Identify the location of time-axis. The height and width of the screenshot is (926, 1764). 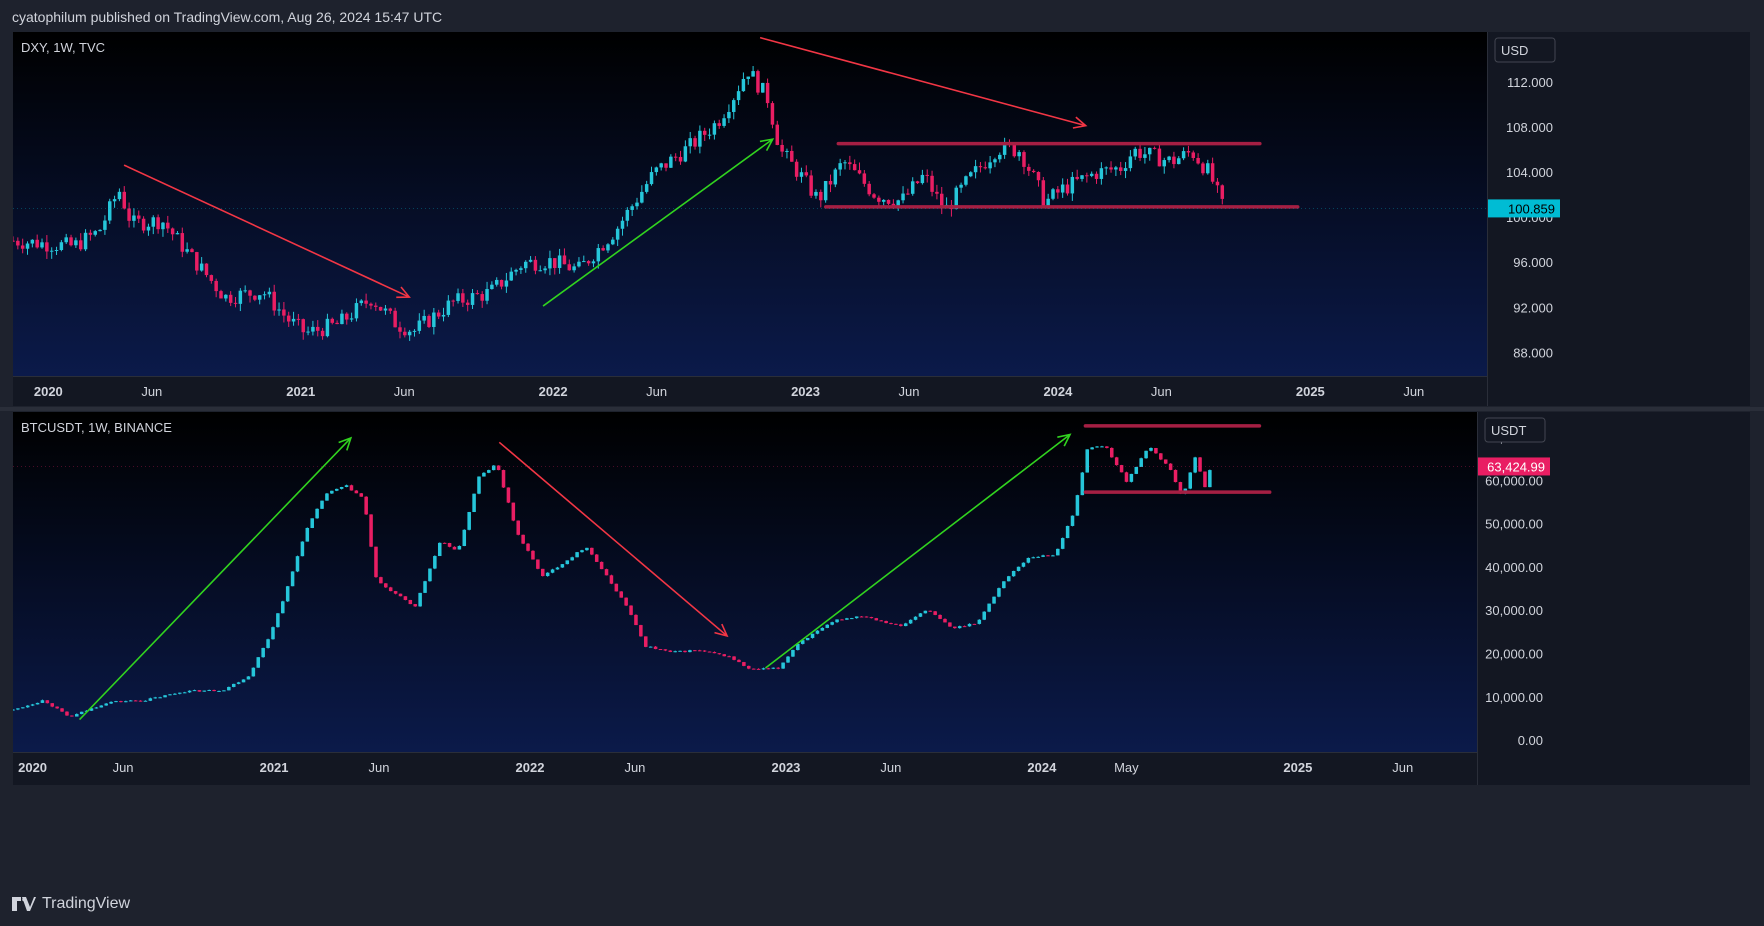
(745, 768).